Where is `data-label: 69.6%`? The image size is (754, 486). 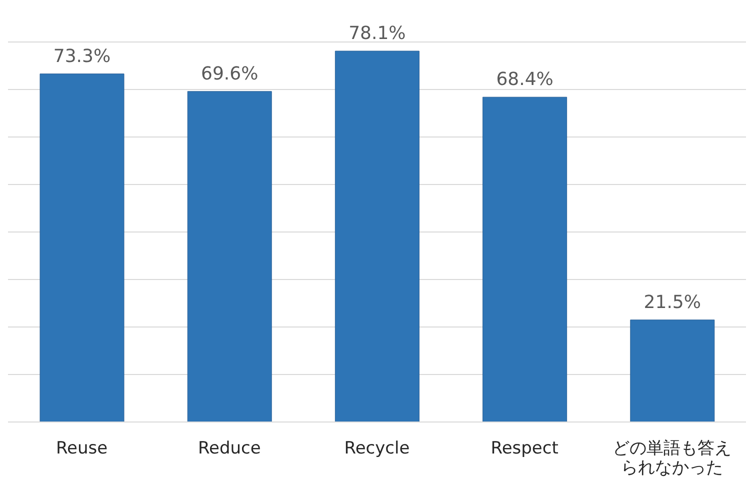
data-label: 69.6% is located at coordinates (229, 73).